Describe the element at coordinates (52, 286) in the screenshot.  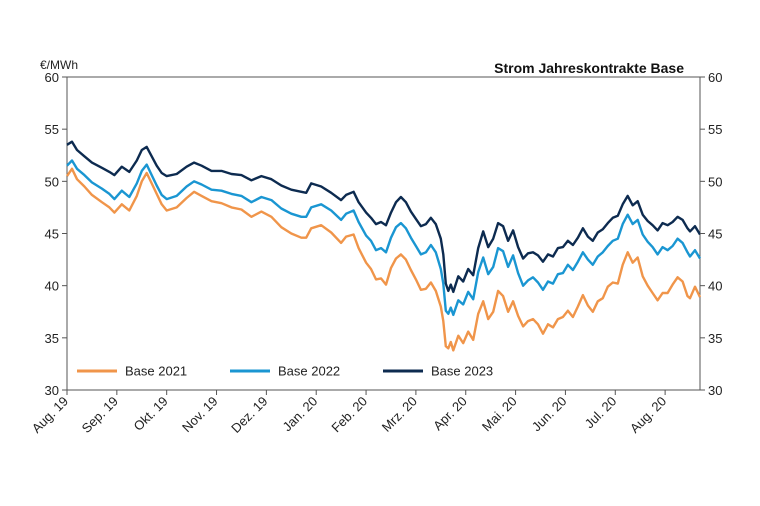
I see `left-y-tick-label: 40` at that location.